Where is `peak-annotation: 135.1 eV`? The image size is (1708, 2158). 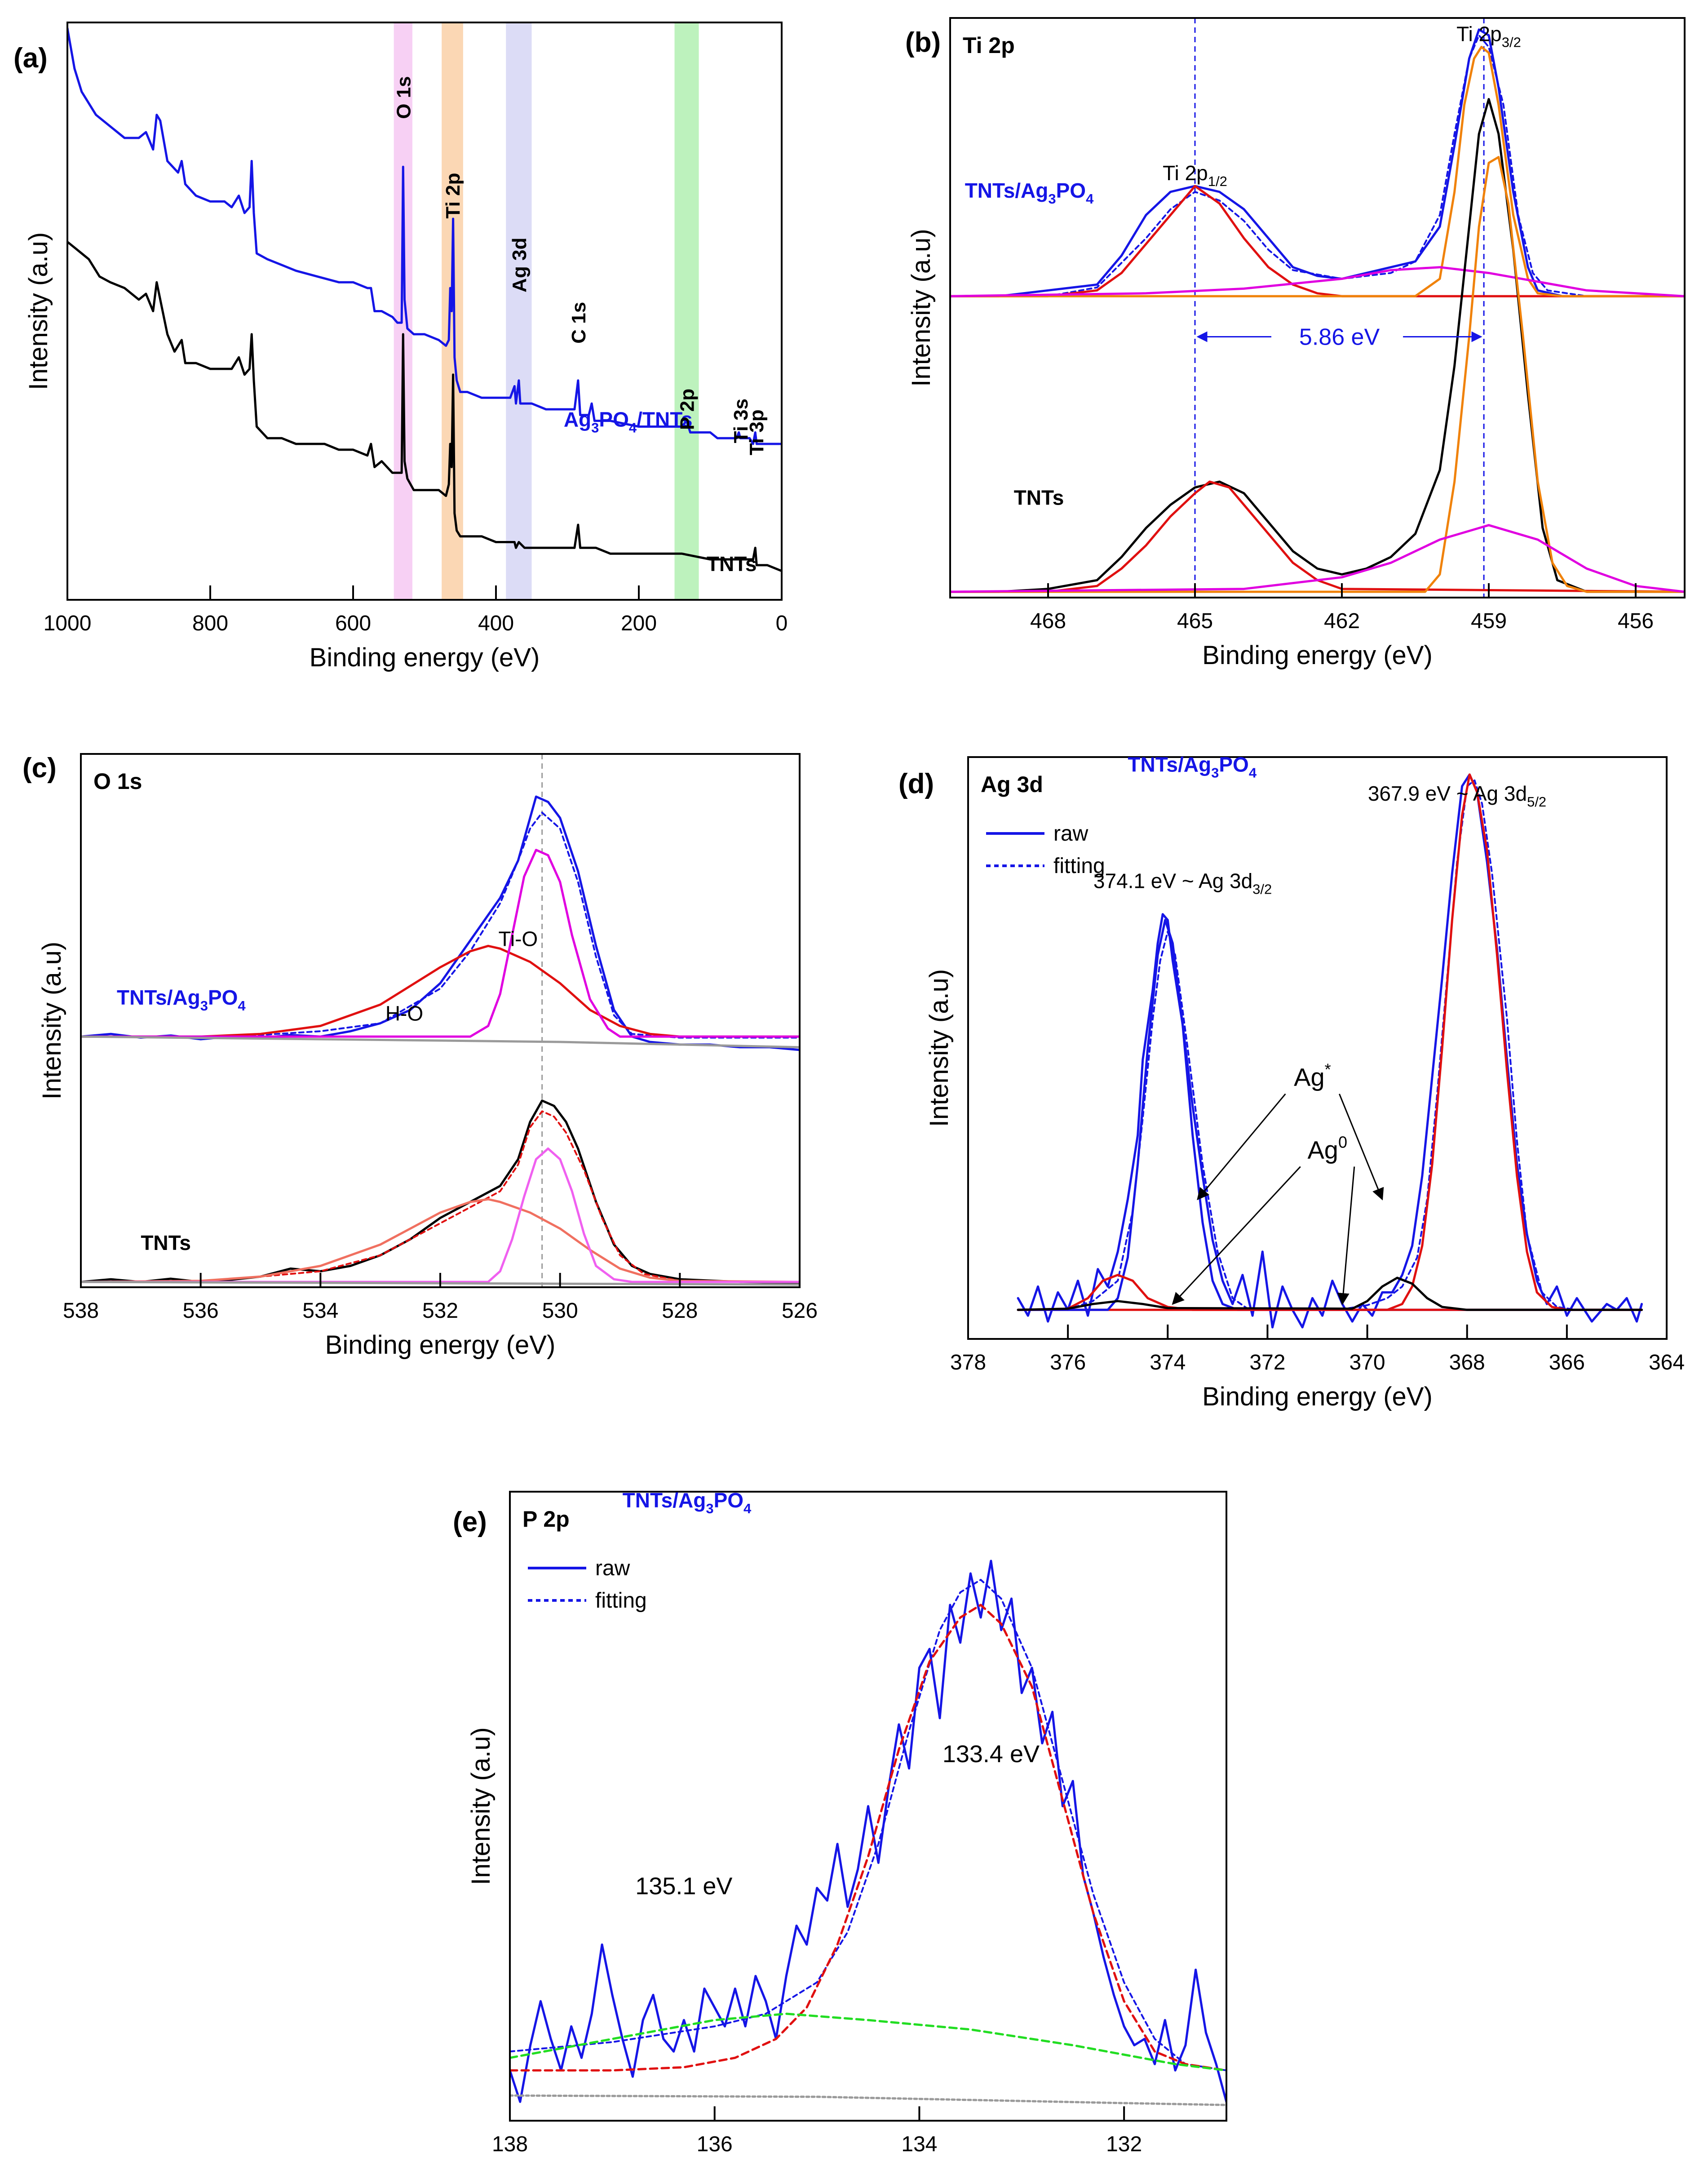 peak-annotation: 135.1 eV is located at coordinates (683, 1886).